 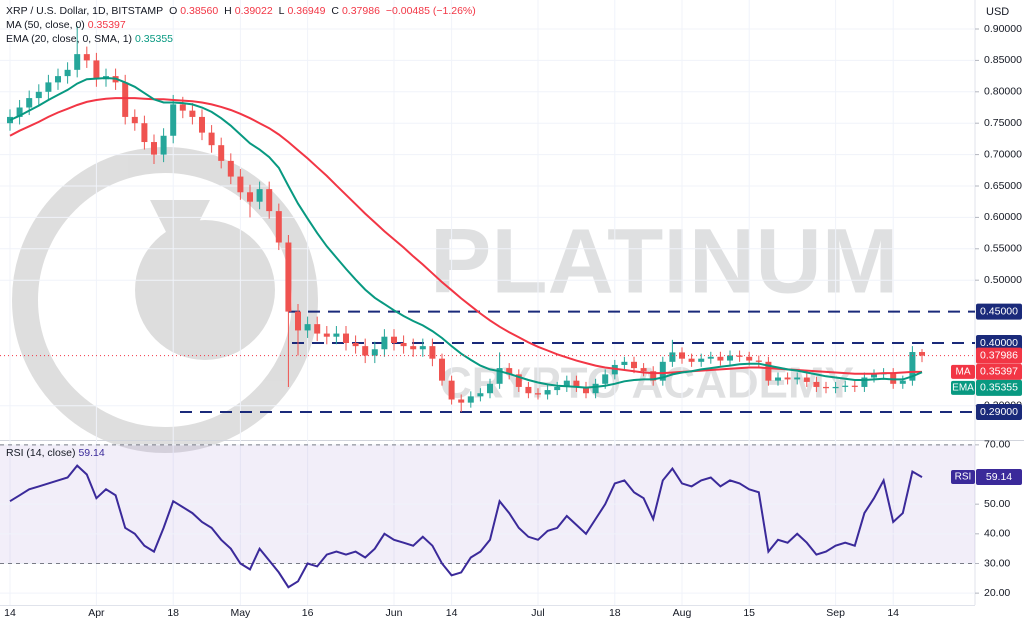 I want to click on ohlc-o-key: O, so click(x=173, y=11).